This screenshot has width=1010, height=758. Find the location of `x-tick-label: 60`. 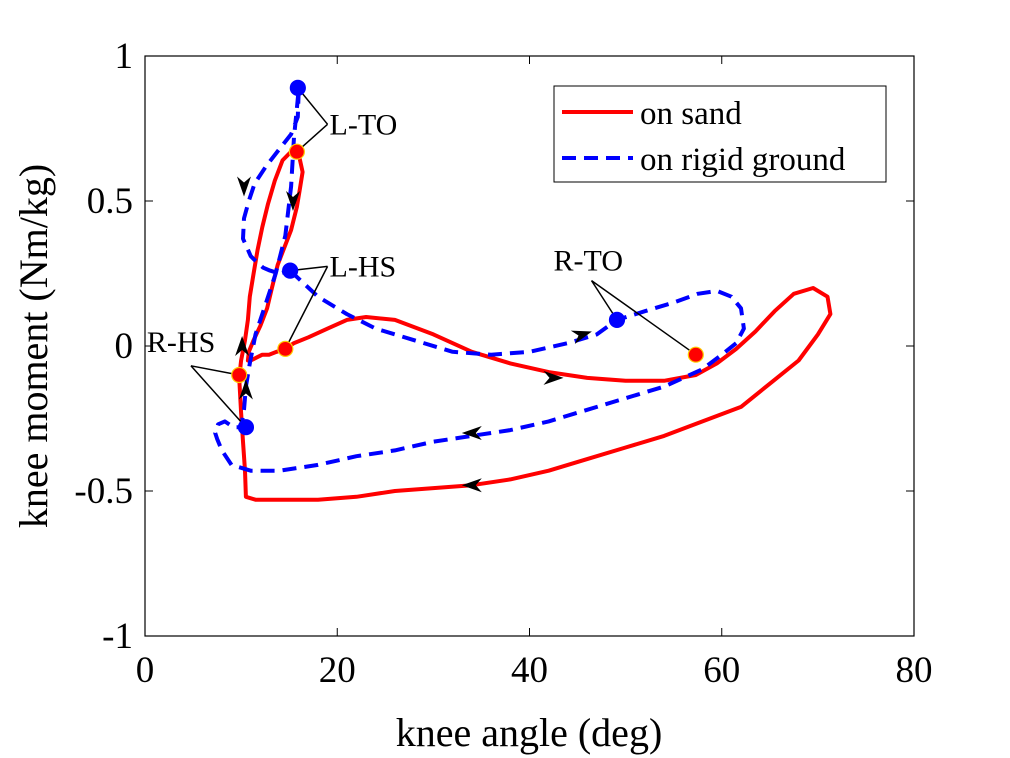

x-tick-label: 60 is located at coordinates (721, 670).